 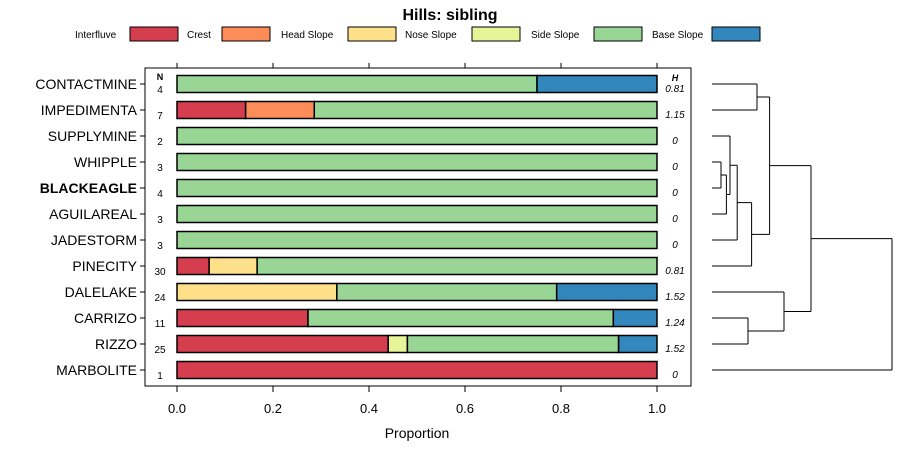 I want to click on x-tick-label-3: 0.6, so click(x=465, y=408).